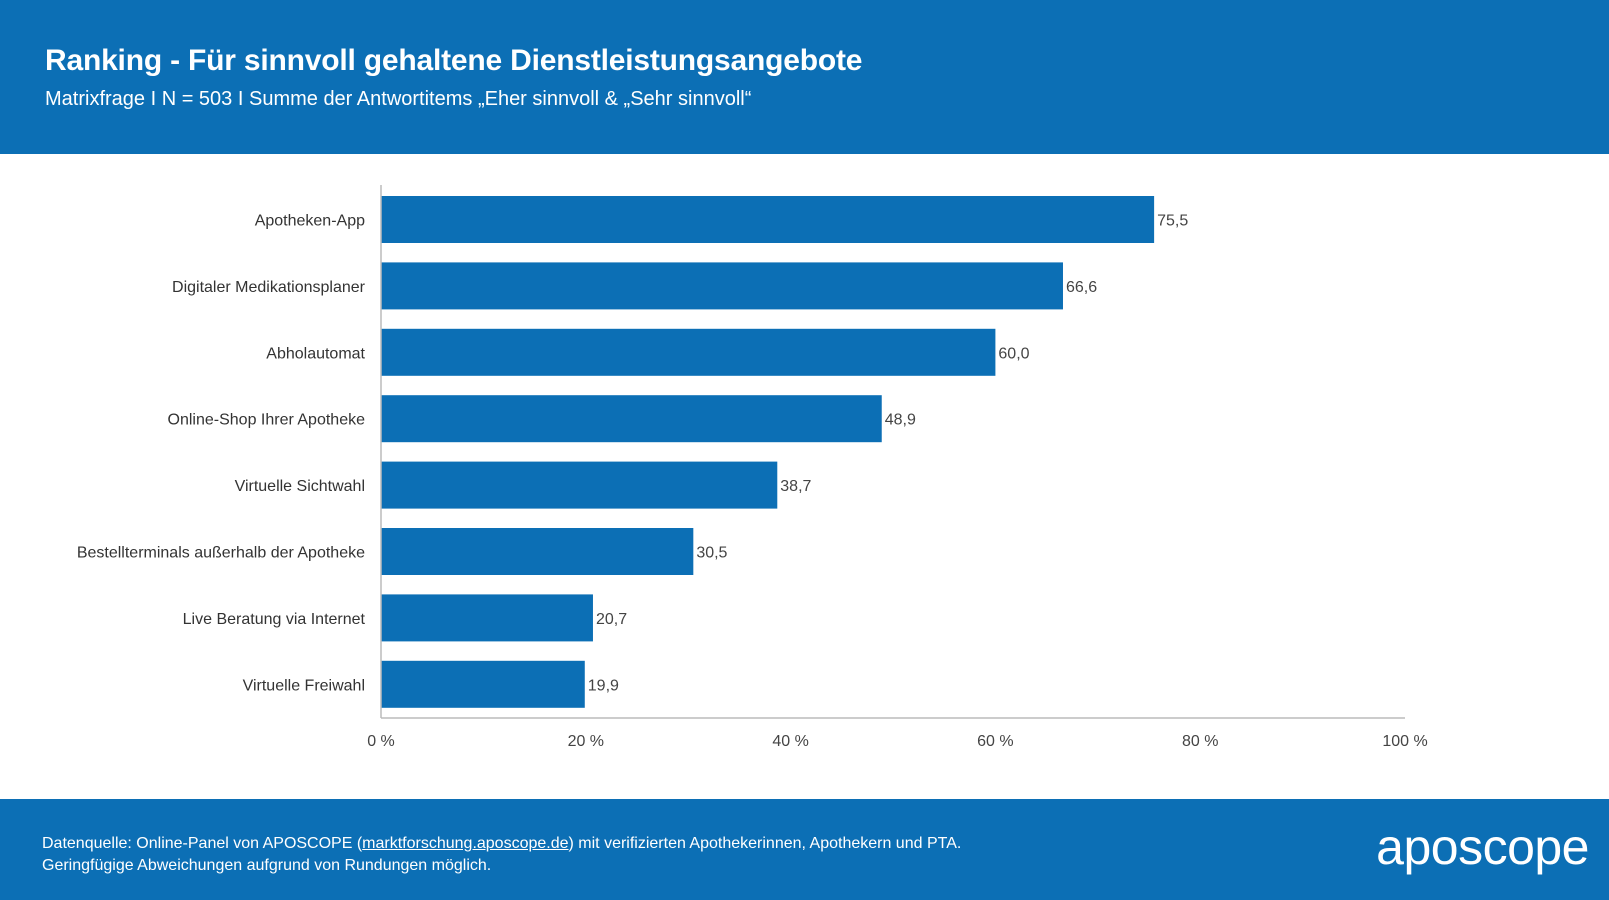 The height and width of the screenshot is (900, 1609). I want to click on value-label: 30,5, so click(711, 553).